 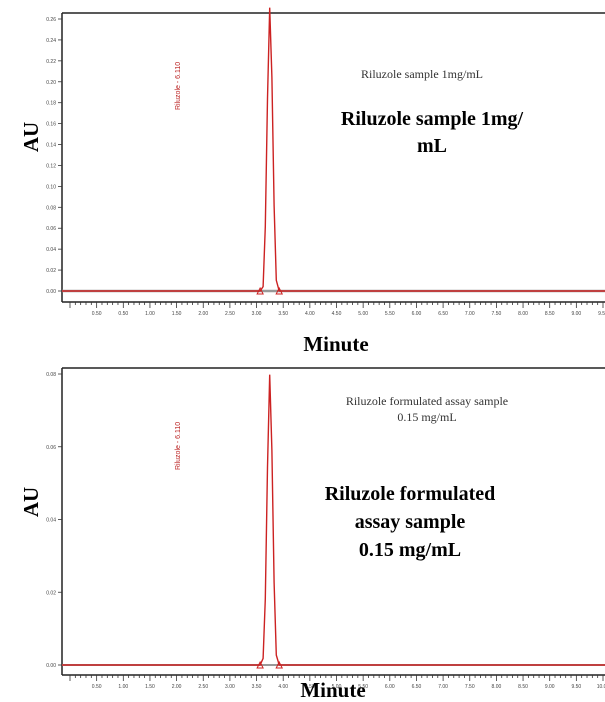 I want to click on chart-2-caption-line-3: 0.15 mg/mL, so click(x=410, y=550).